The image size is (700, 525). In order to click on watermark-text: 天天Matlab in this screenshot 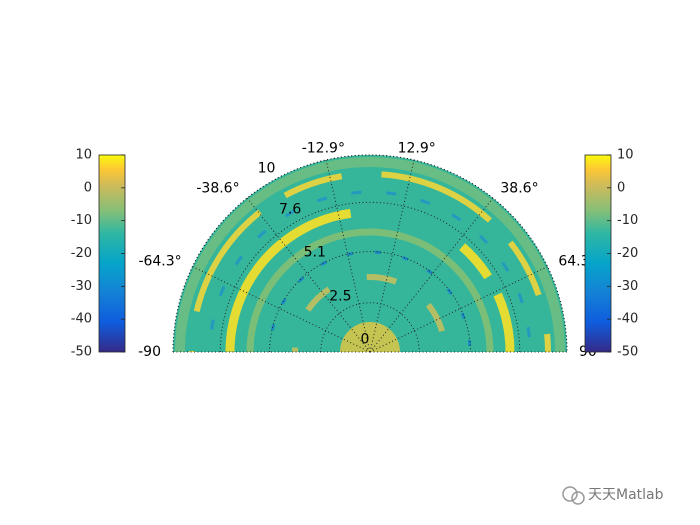, I will do `click(626, 495)`.